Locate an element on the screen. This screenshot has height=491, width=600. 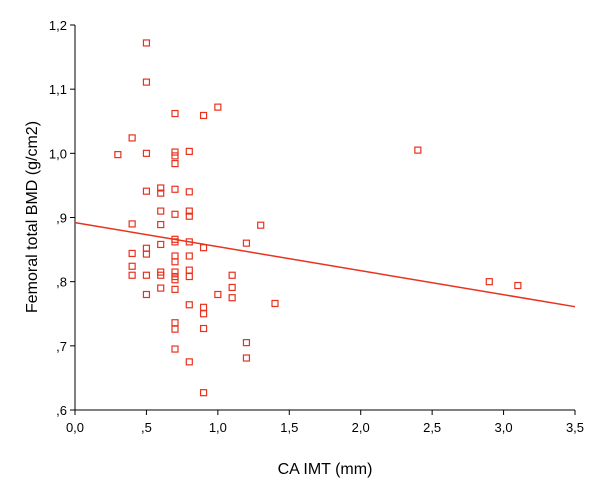
x-tick-label: ,5 is located at coordinates (146, 427).